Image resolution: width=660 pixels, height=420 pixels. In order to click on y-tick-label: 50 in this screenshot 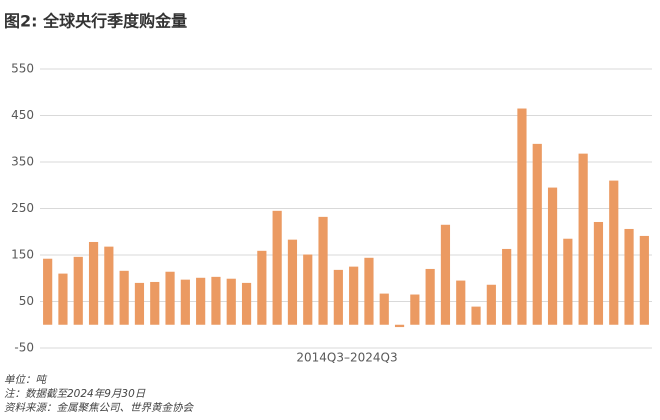, I will do `click(26, 301)`.